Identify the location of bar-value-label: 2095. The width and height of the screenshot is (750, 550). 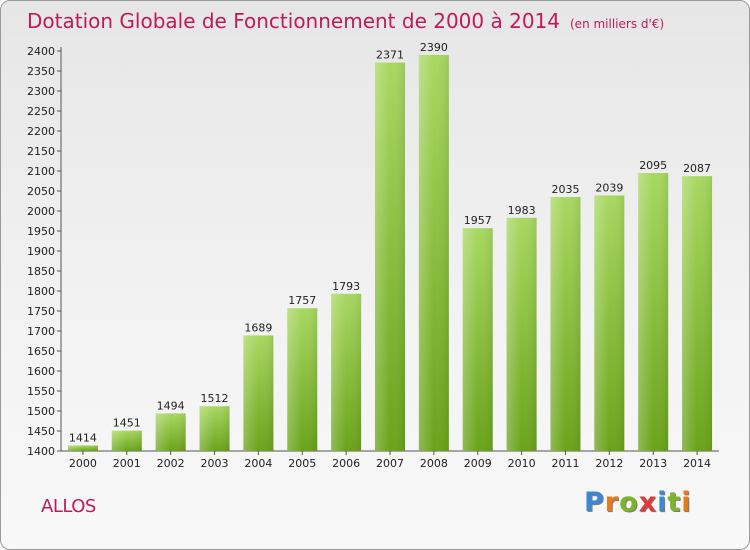
(653, 165).